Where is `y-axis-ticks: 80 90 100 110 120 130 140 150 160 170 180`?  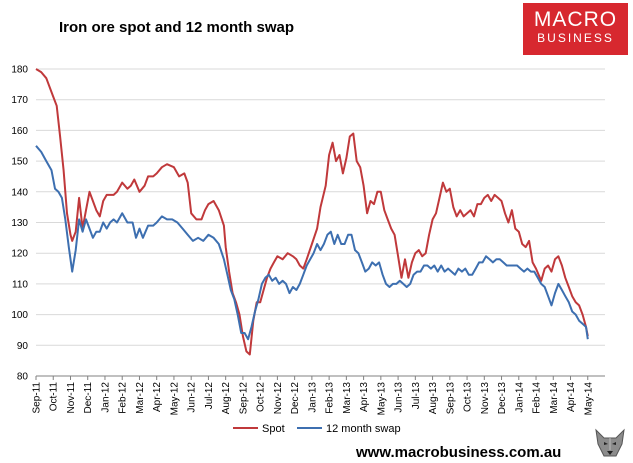
y-axis-ticks: 80 90 100 110 120 130 140 150 160 170 180 is located at coordinates (19, 224).